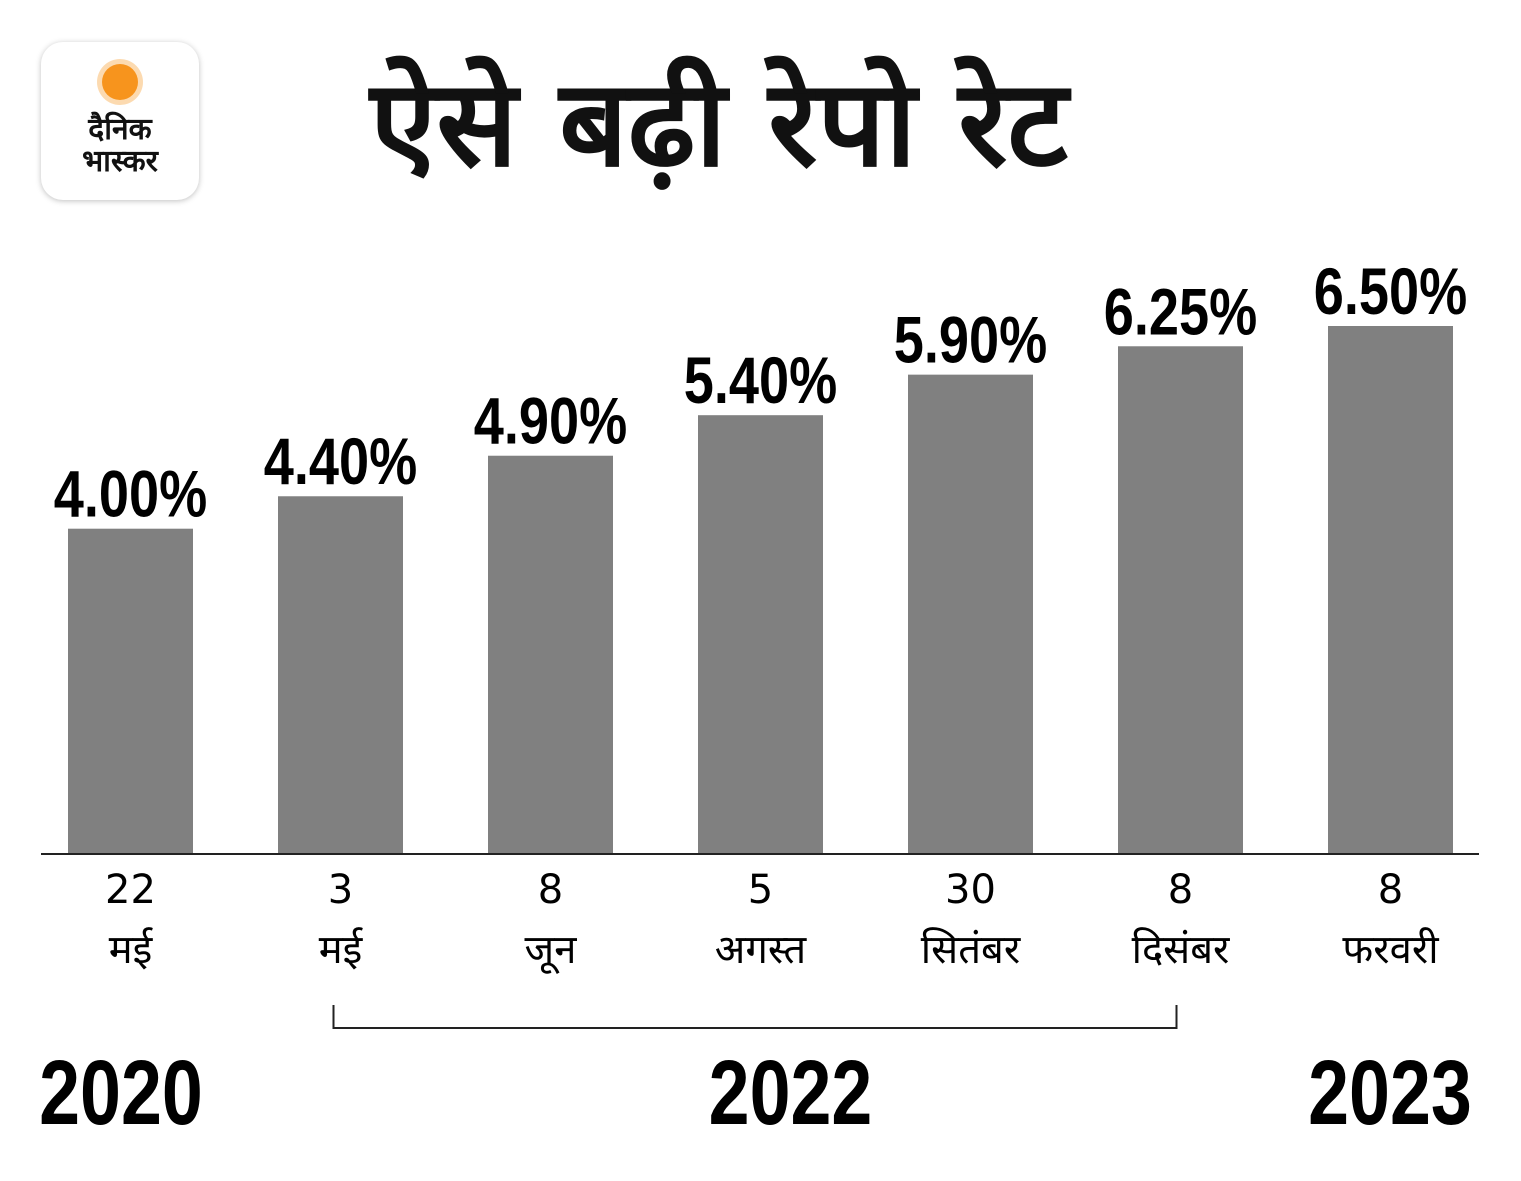 The image size is (1521, 1181). Describe the element at coordinates (120, 82) in the screenshot. I see `sun-icon` at that location.